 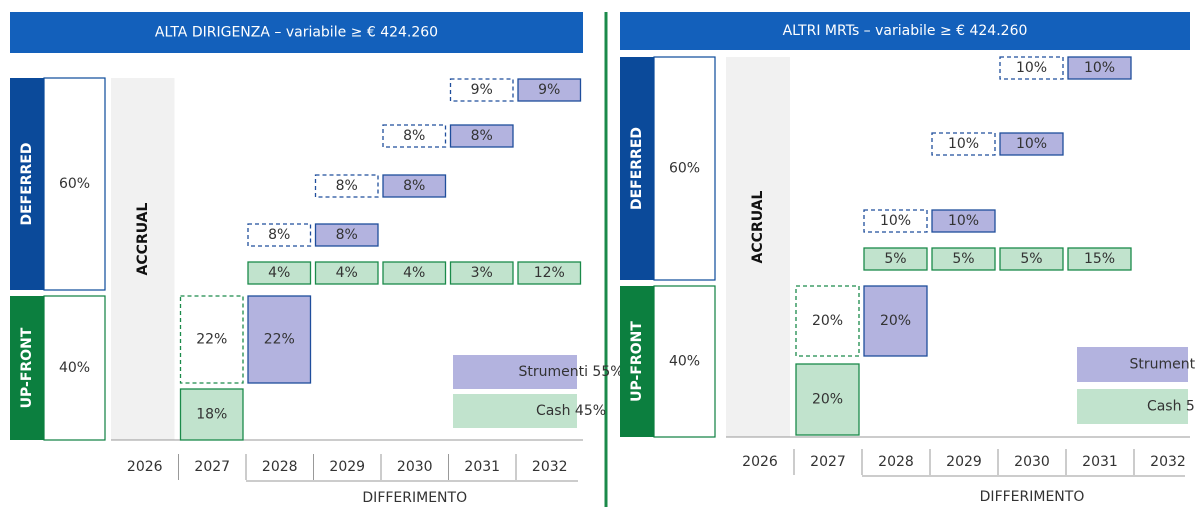 I want to click on upfront-cash-label: 18%, so click(x=211, y=415).